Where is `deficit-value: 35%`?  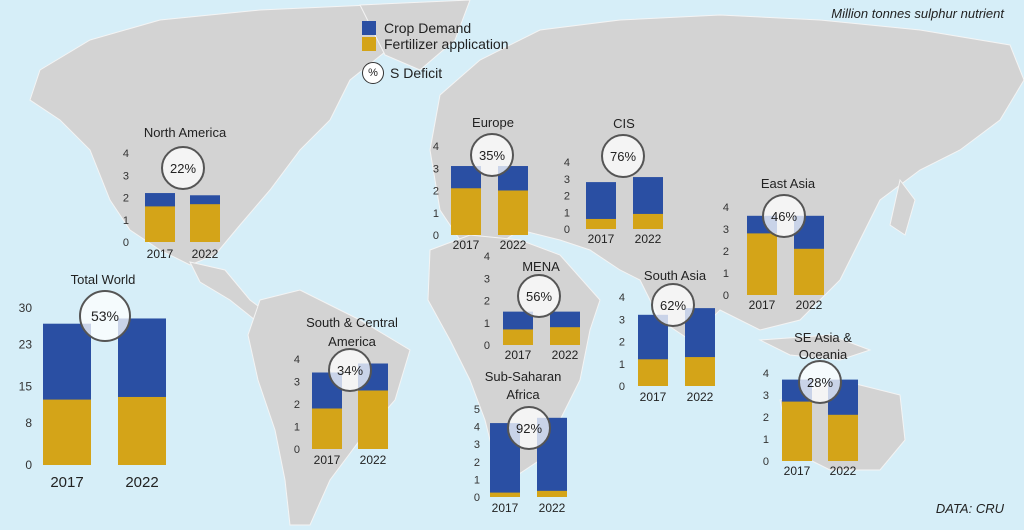 deficit-value: 35% is located at coordinates (492, 155).